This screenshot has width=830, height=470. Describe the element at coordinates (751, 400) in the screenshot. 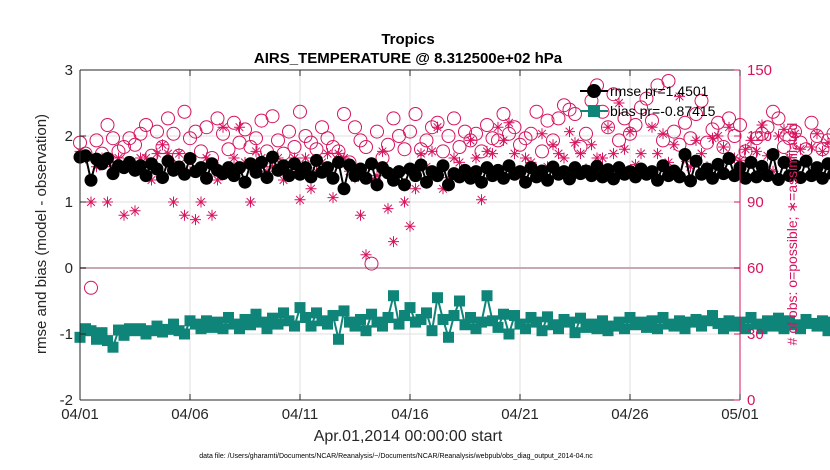

I see `y-right-tick-label: 0` at that location.